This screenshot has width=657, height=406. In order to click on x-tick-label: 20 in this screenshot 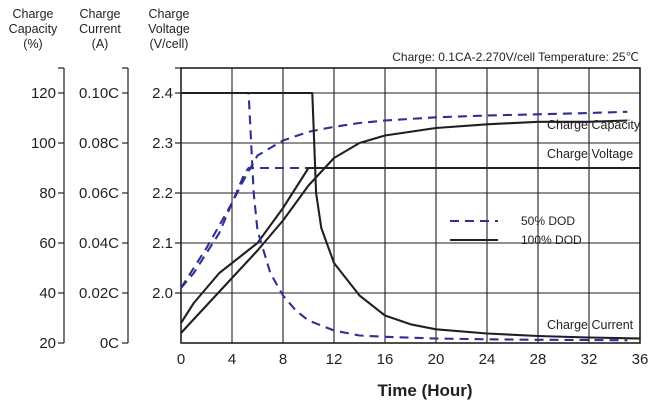, I will do `click(436, 359)`.